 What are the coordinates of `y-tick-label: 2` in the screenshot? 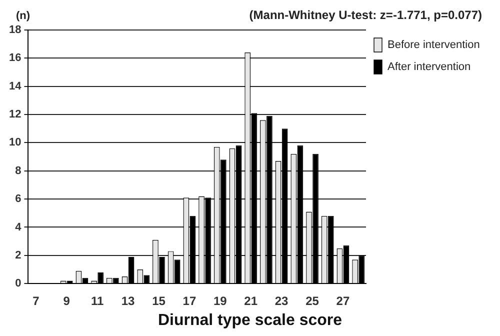 It's located at (18, 255).